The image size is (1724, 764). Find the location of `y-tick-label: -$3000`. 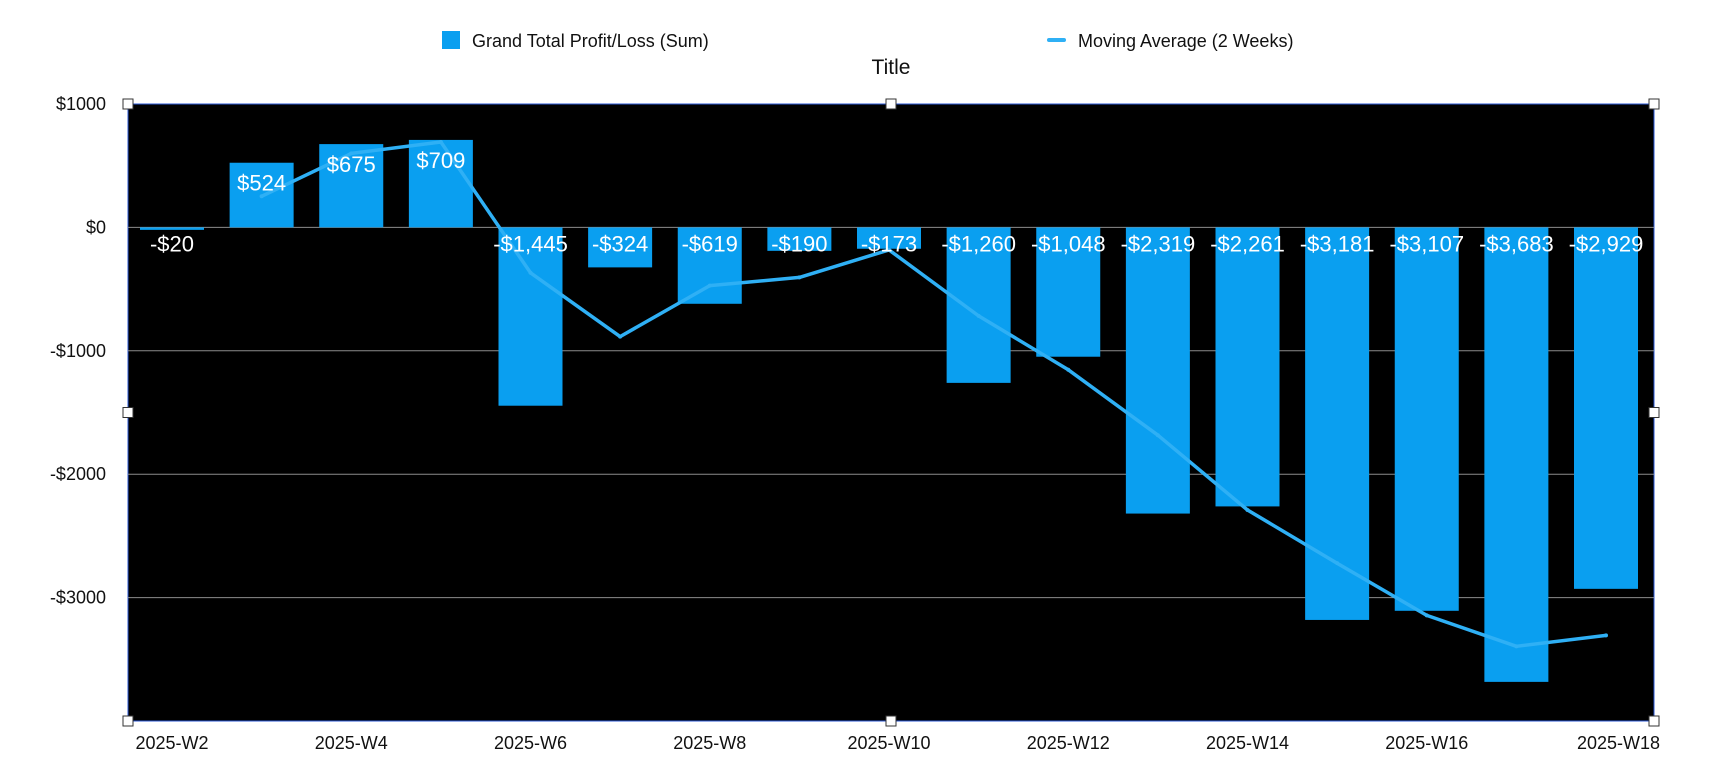

y-tick-label: -$3000 is located at coordinates (78, 598).